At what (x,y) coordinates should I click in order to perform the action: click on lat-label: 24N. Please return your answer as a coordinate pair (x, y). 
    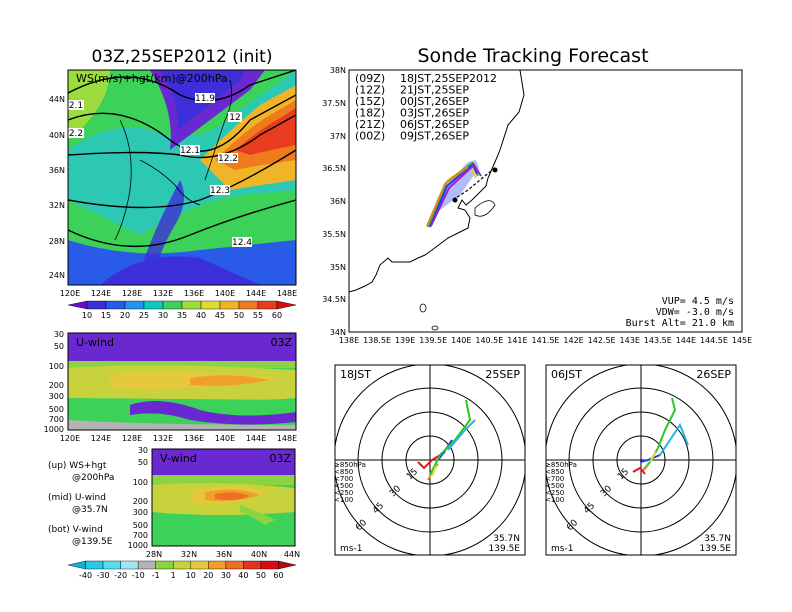
    Looking at the image, I should click on (57, 275).